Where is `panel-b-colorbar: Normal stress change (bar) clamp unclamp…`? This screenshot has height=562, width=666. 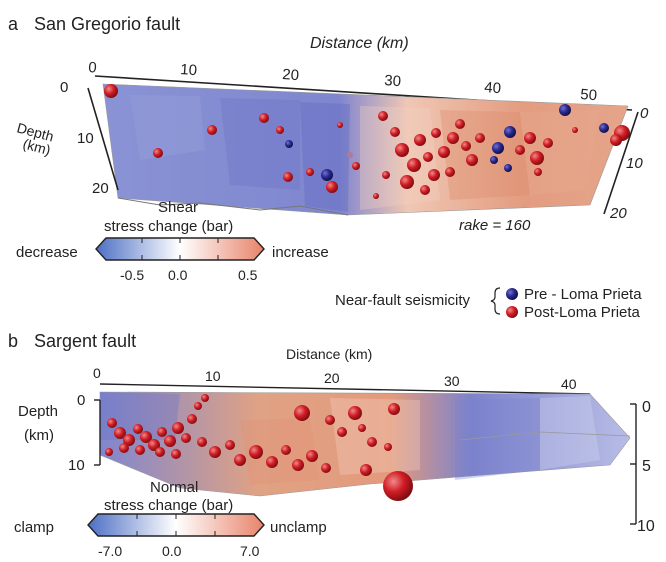 panel-b-colorbar: Normal stress change (bar) clamp unclamp… is located at coordinates (170, 519).